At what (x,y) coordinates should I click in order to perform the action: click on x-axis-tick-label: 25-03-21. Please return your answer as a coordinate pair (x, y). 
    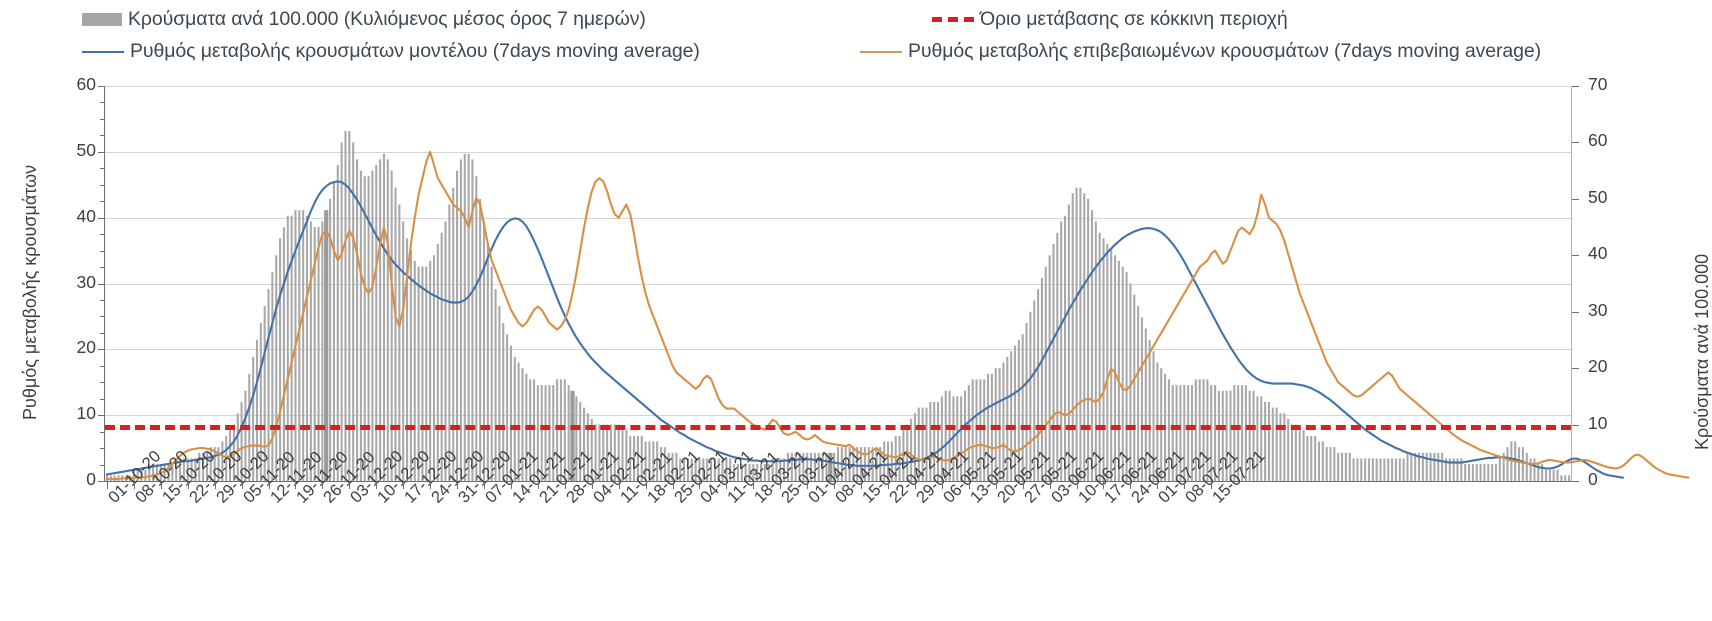
    Looking at the image, I should click on (807, 477).